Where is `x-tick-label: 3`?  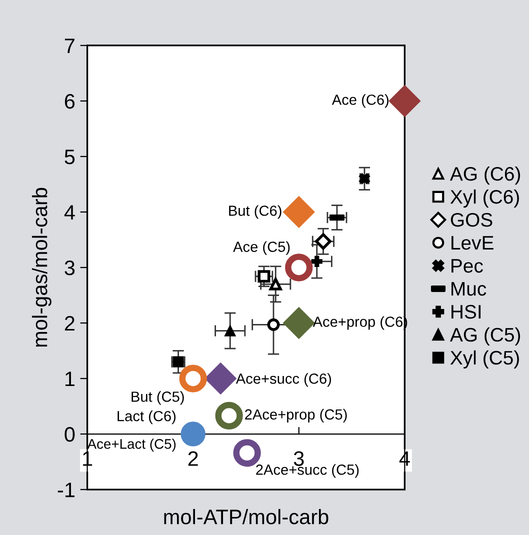 x-tick-label: 3 is located at coordinates (299, 458).